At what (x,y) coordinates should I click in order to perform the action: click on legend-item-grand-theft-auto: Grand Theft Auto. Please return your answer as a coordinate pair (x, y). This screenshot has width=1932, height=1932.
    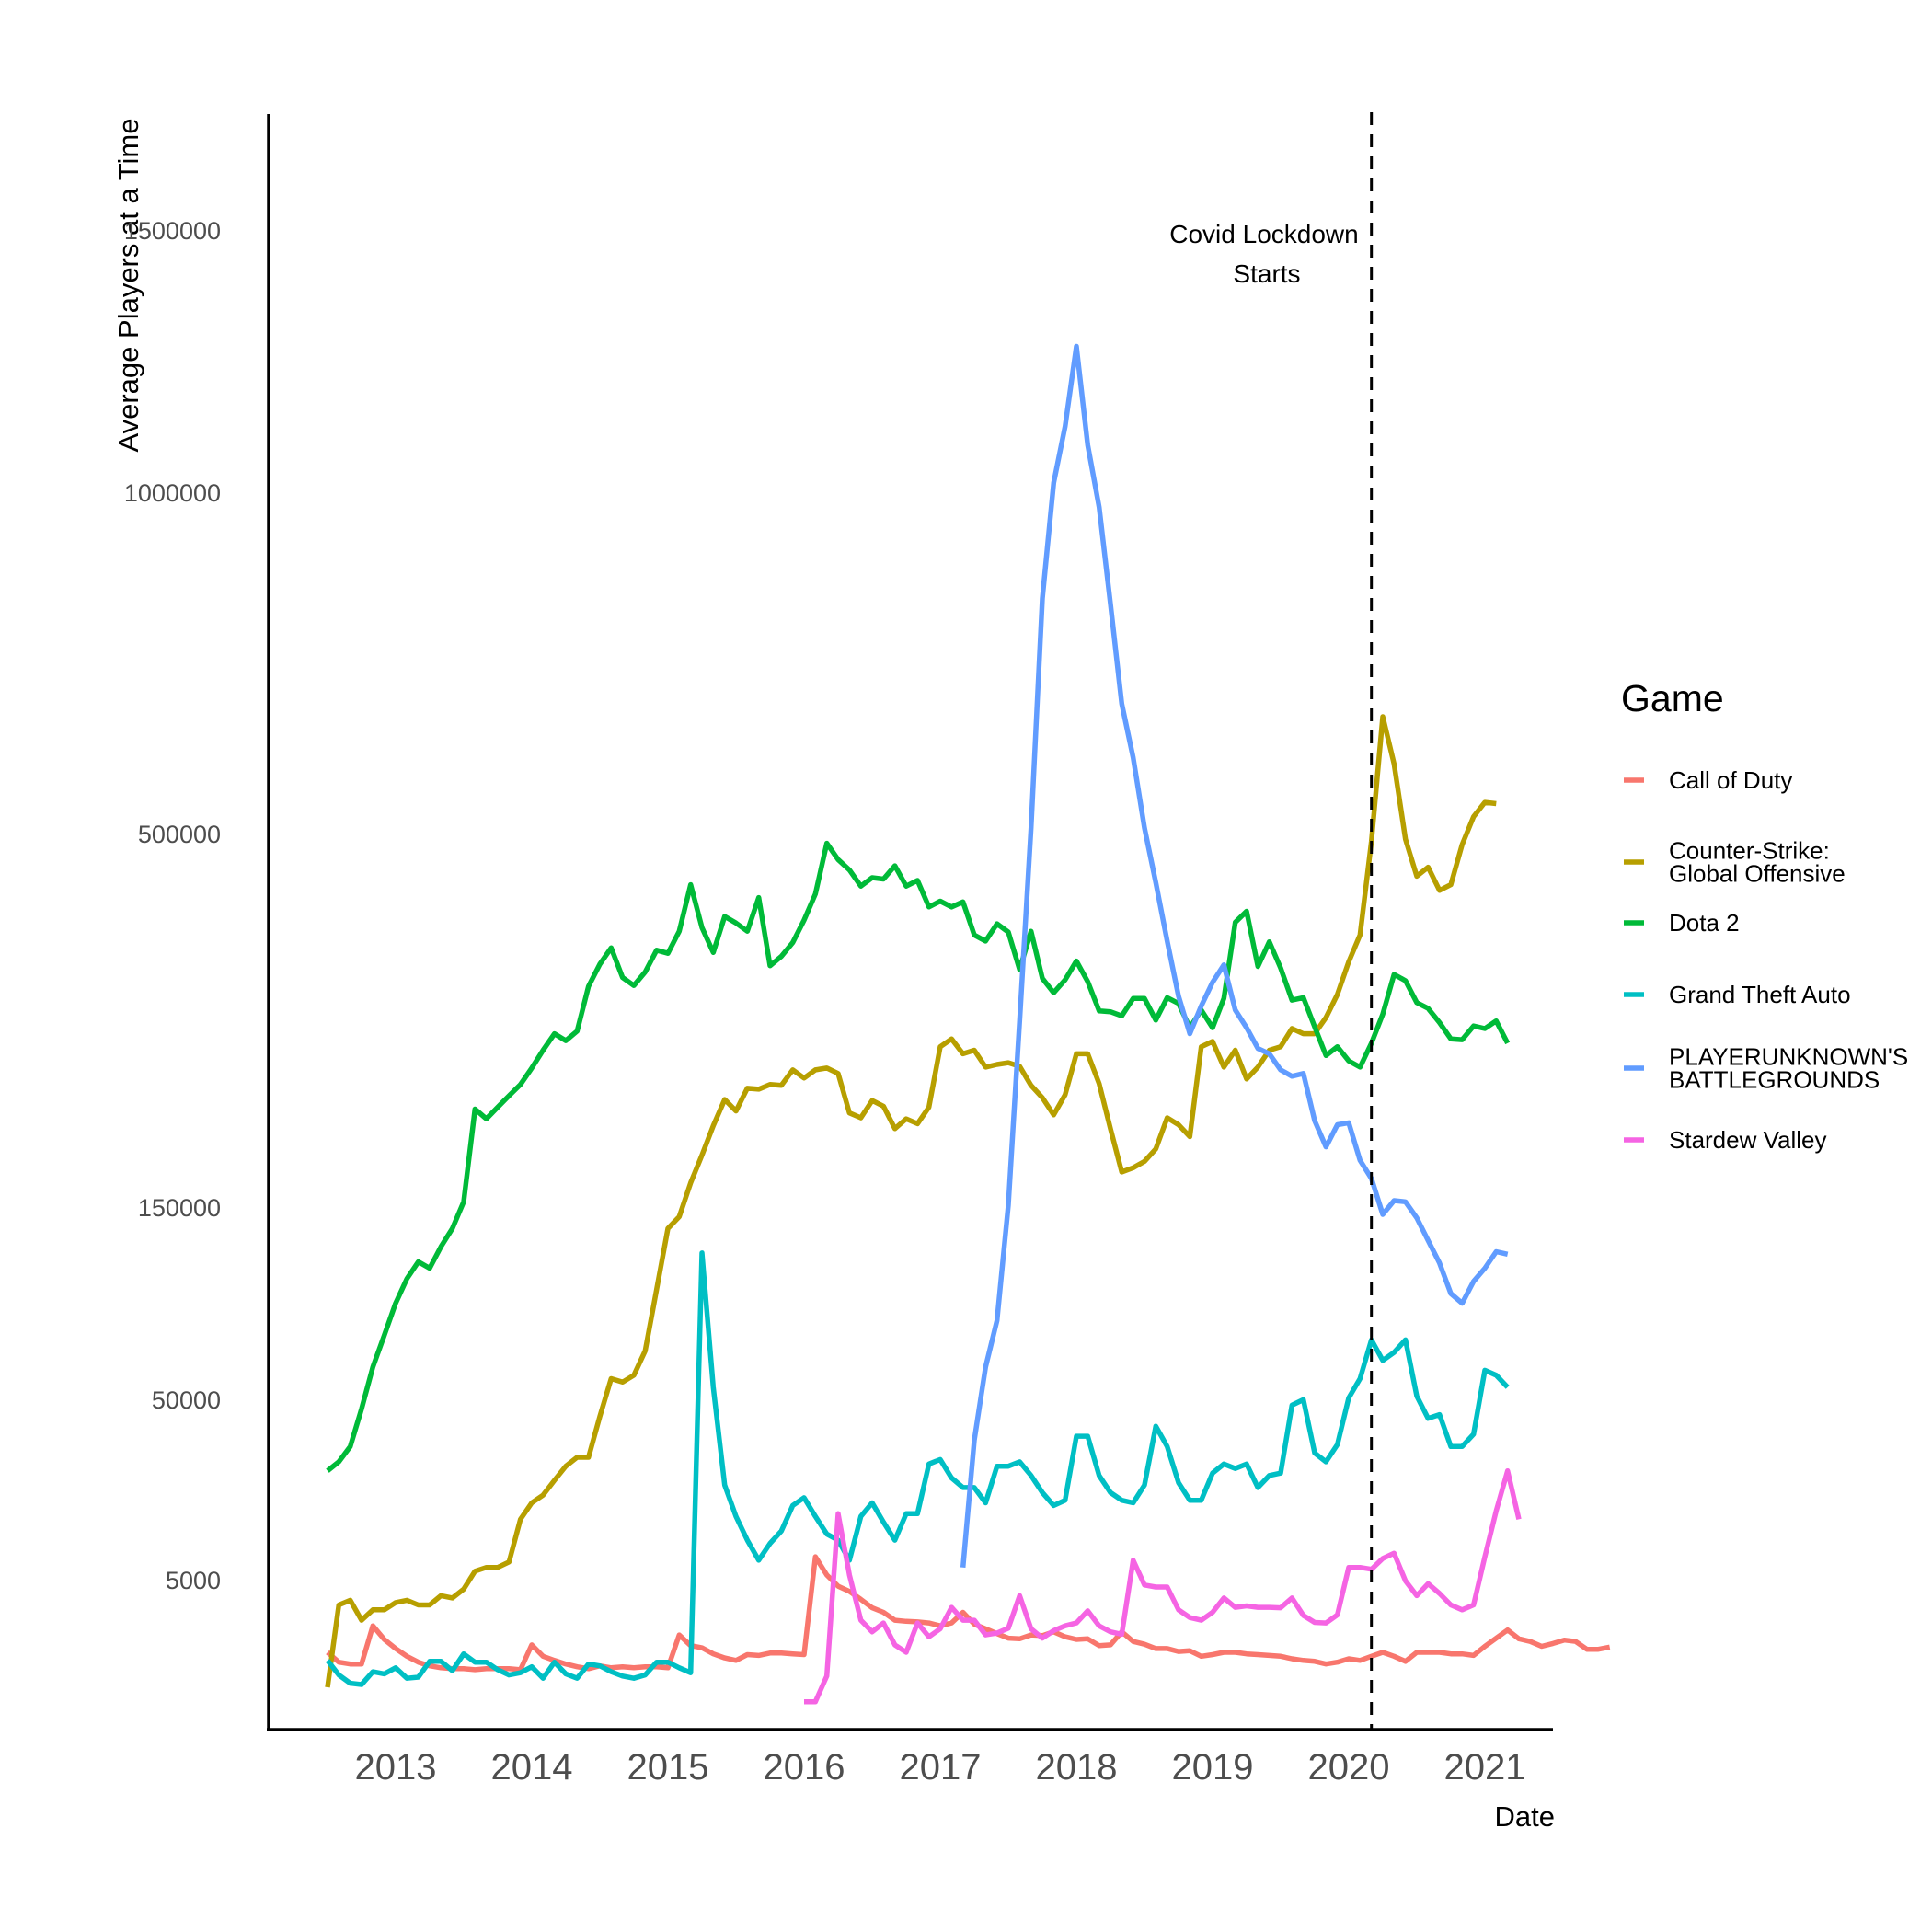
    Looking at the image, I should click on (1737, 995).